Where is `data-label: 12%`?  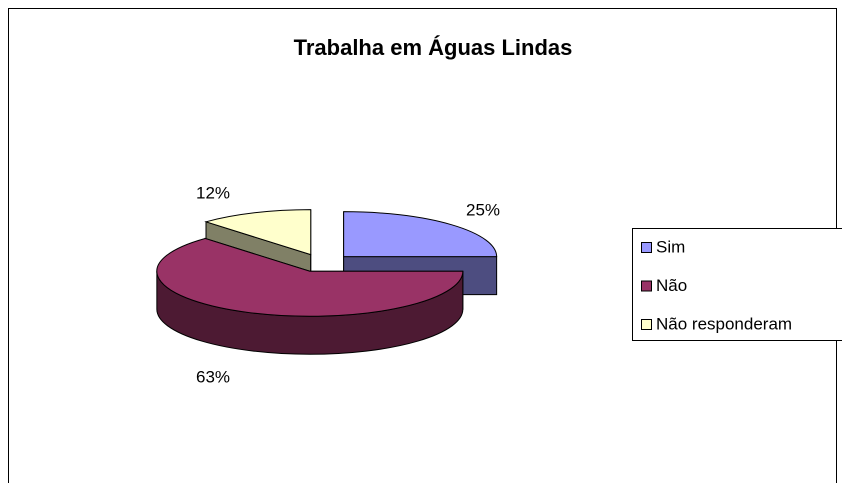 data-label: 12% is located at coordinates (213, 192).